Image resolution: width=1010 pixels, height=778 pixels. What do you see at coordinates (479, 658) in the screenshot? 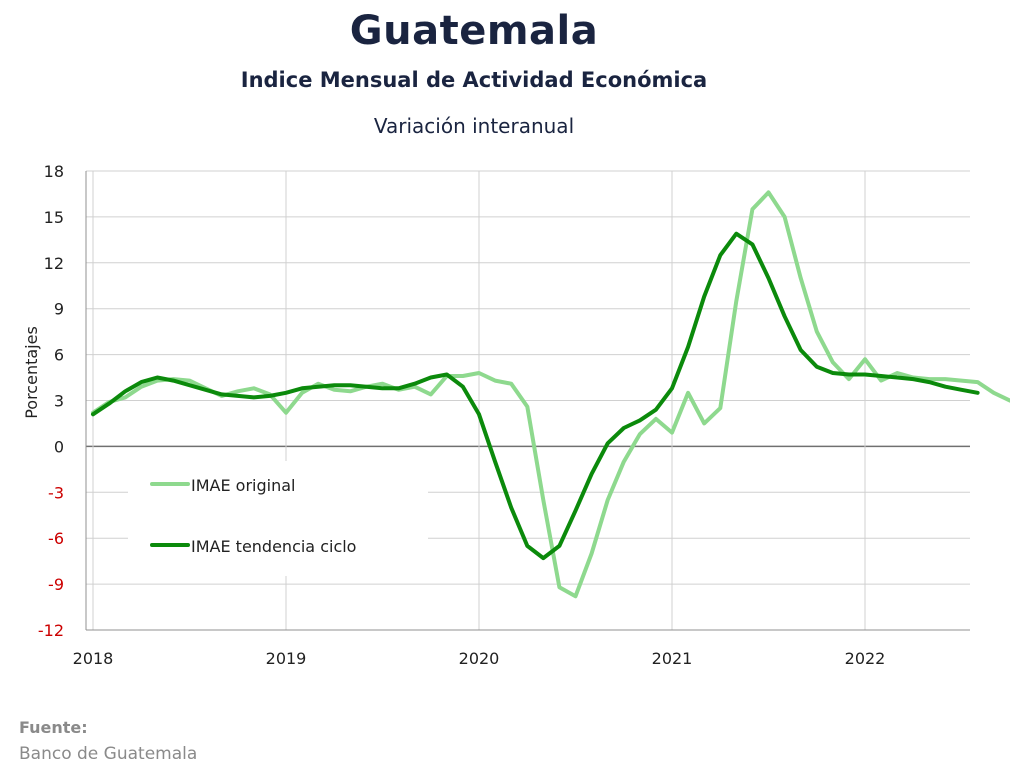
I see `x-tick-label: 2020` at bounding box center [479, 658].